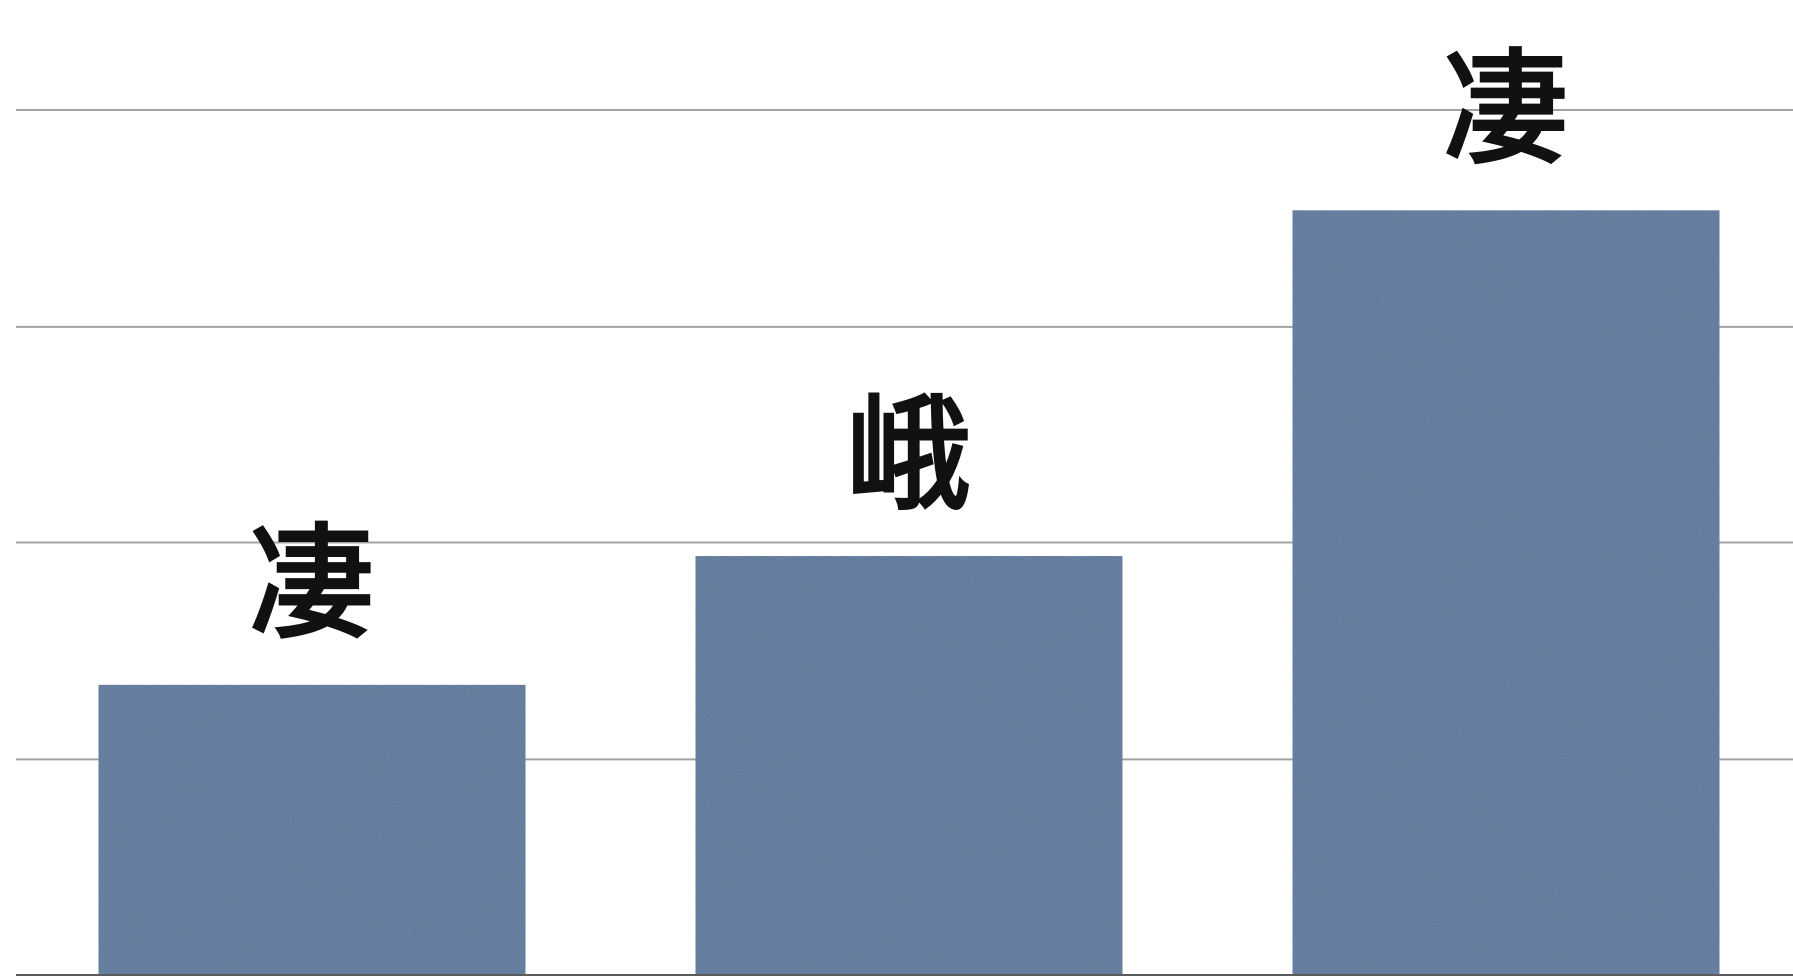 The width and height of the screenshot is (1793, 977). I want to click on bar-label-2: 峨, so click(909, 456).